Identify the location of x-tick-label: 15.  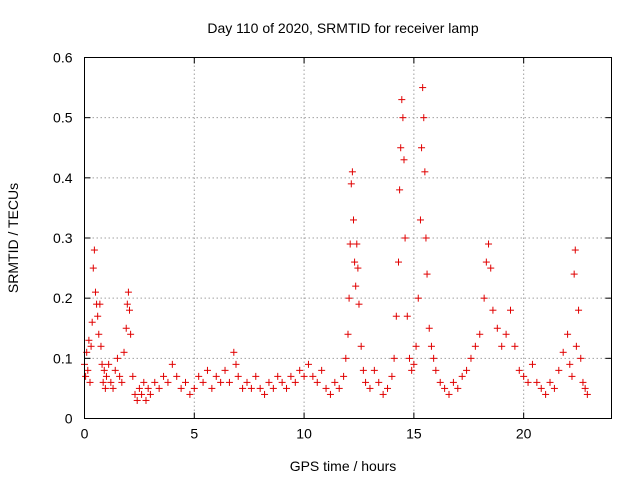
(414, 434).